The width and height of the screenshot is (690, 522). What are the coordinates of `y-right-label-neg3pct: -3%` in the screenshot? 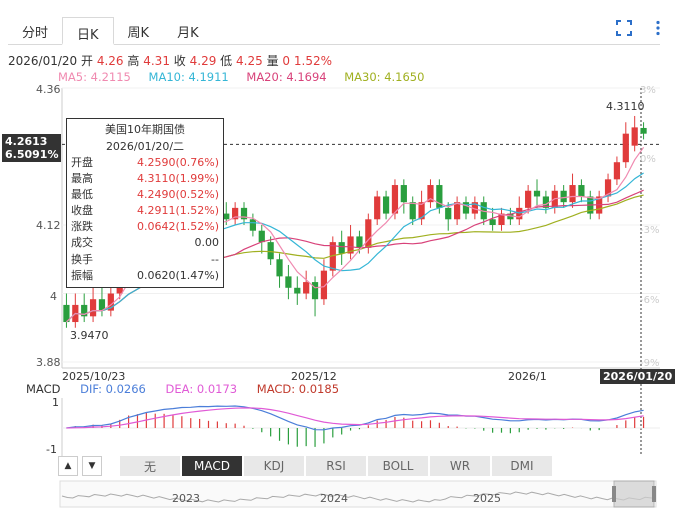 It's located at (649, 230).